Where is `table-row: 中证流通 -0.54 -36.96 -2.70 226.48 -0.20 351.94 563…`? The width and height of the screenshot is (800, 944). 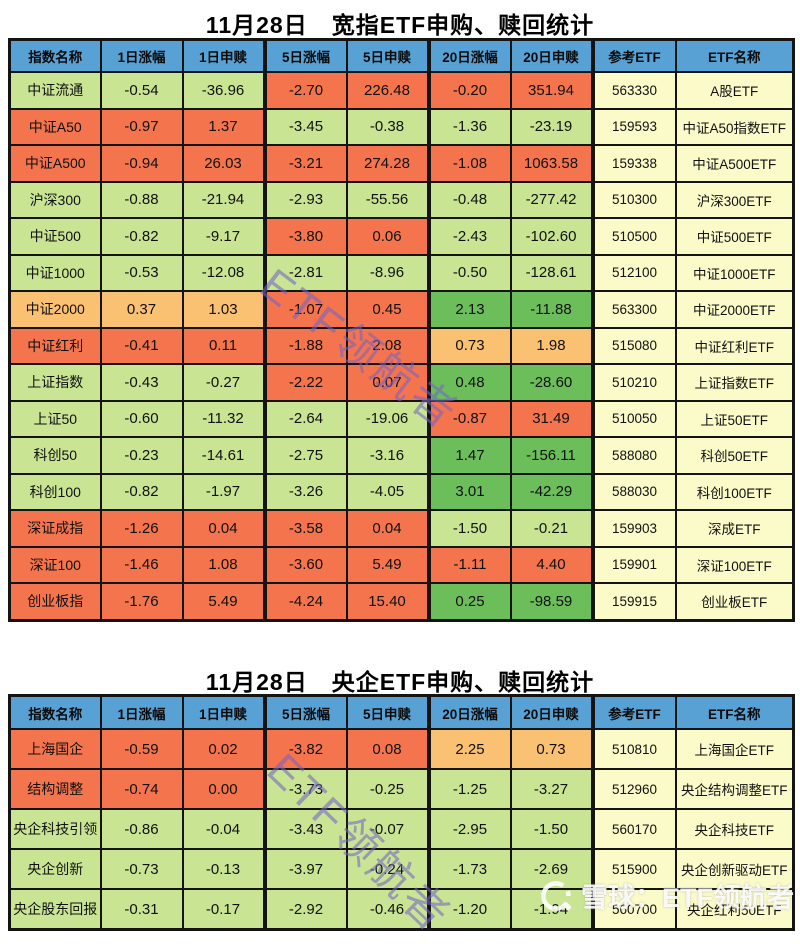
table-row: 中证流通 -0.54 -36.96 -2.70 226.48 -0.20 351.94 563… is located at coordinates (401, 90).